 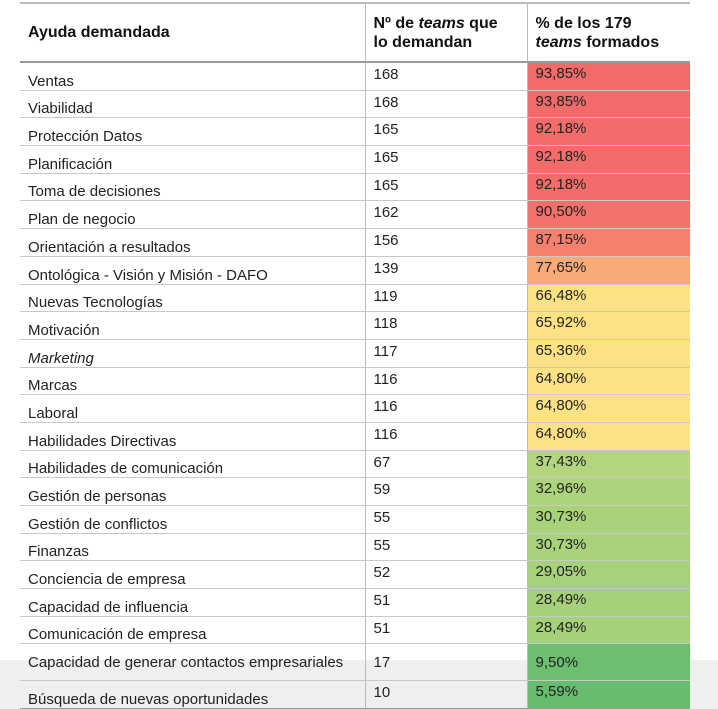 I want to click on table-row: Comunicación de empresa 51 28,49%, so click(x=355, y=630).